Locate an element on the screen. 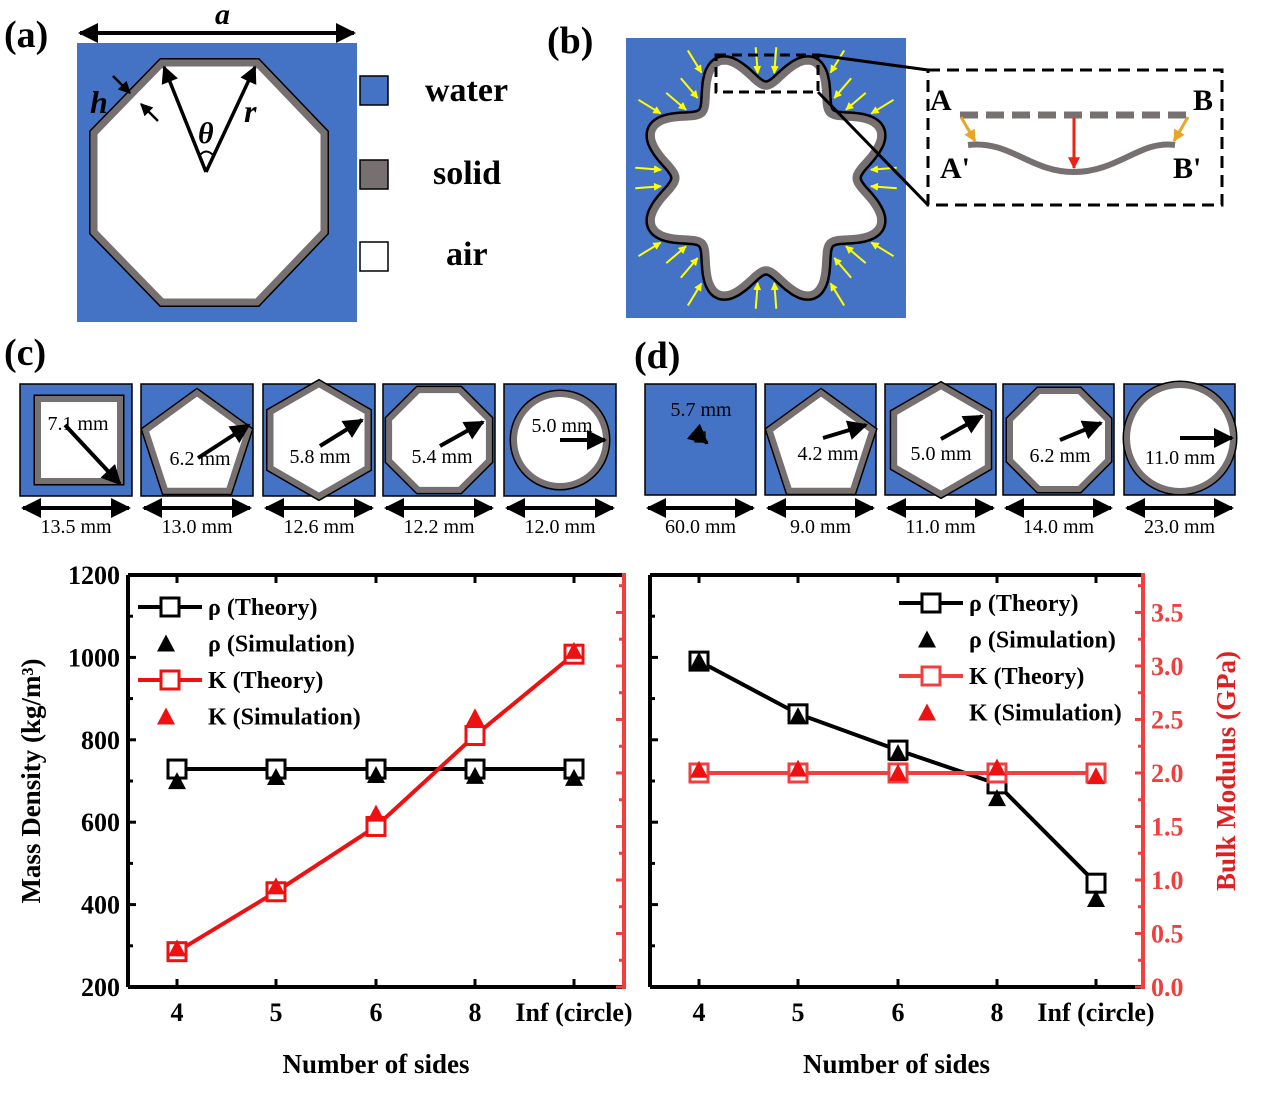  unit-cell-d-square: 5.7 mm 60.0 mm is located at coordinates (700, 460).